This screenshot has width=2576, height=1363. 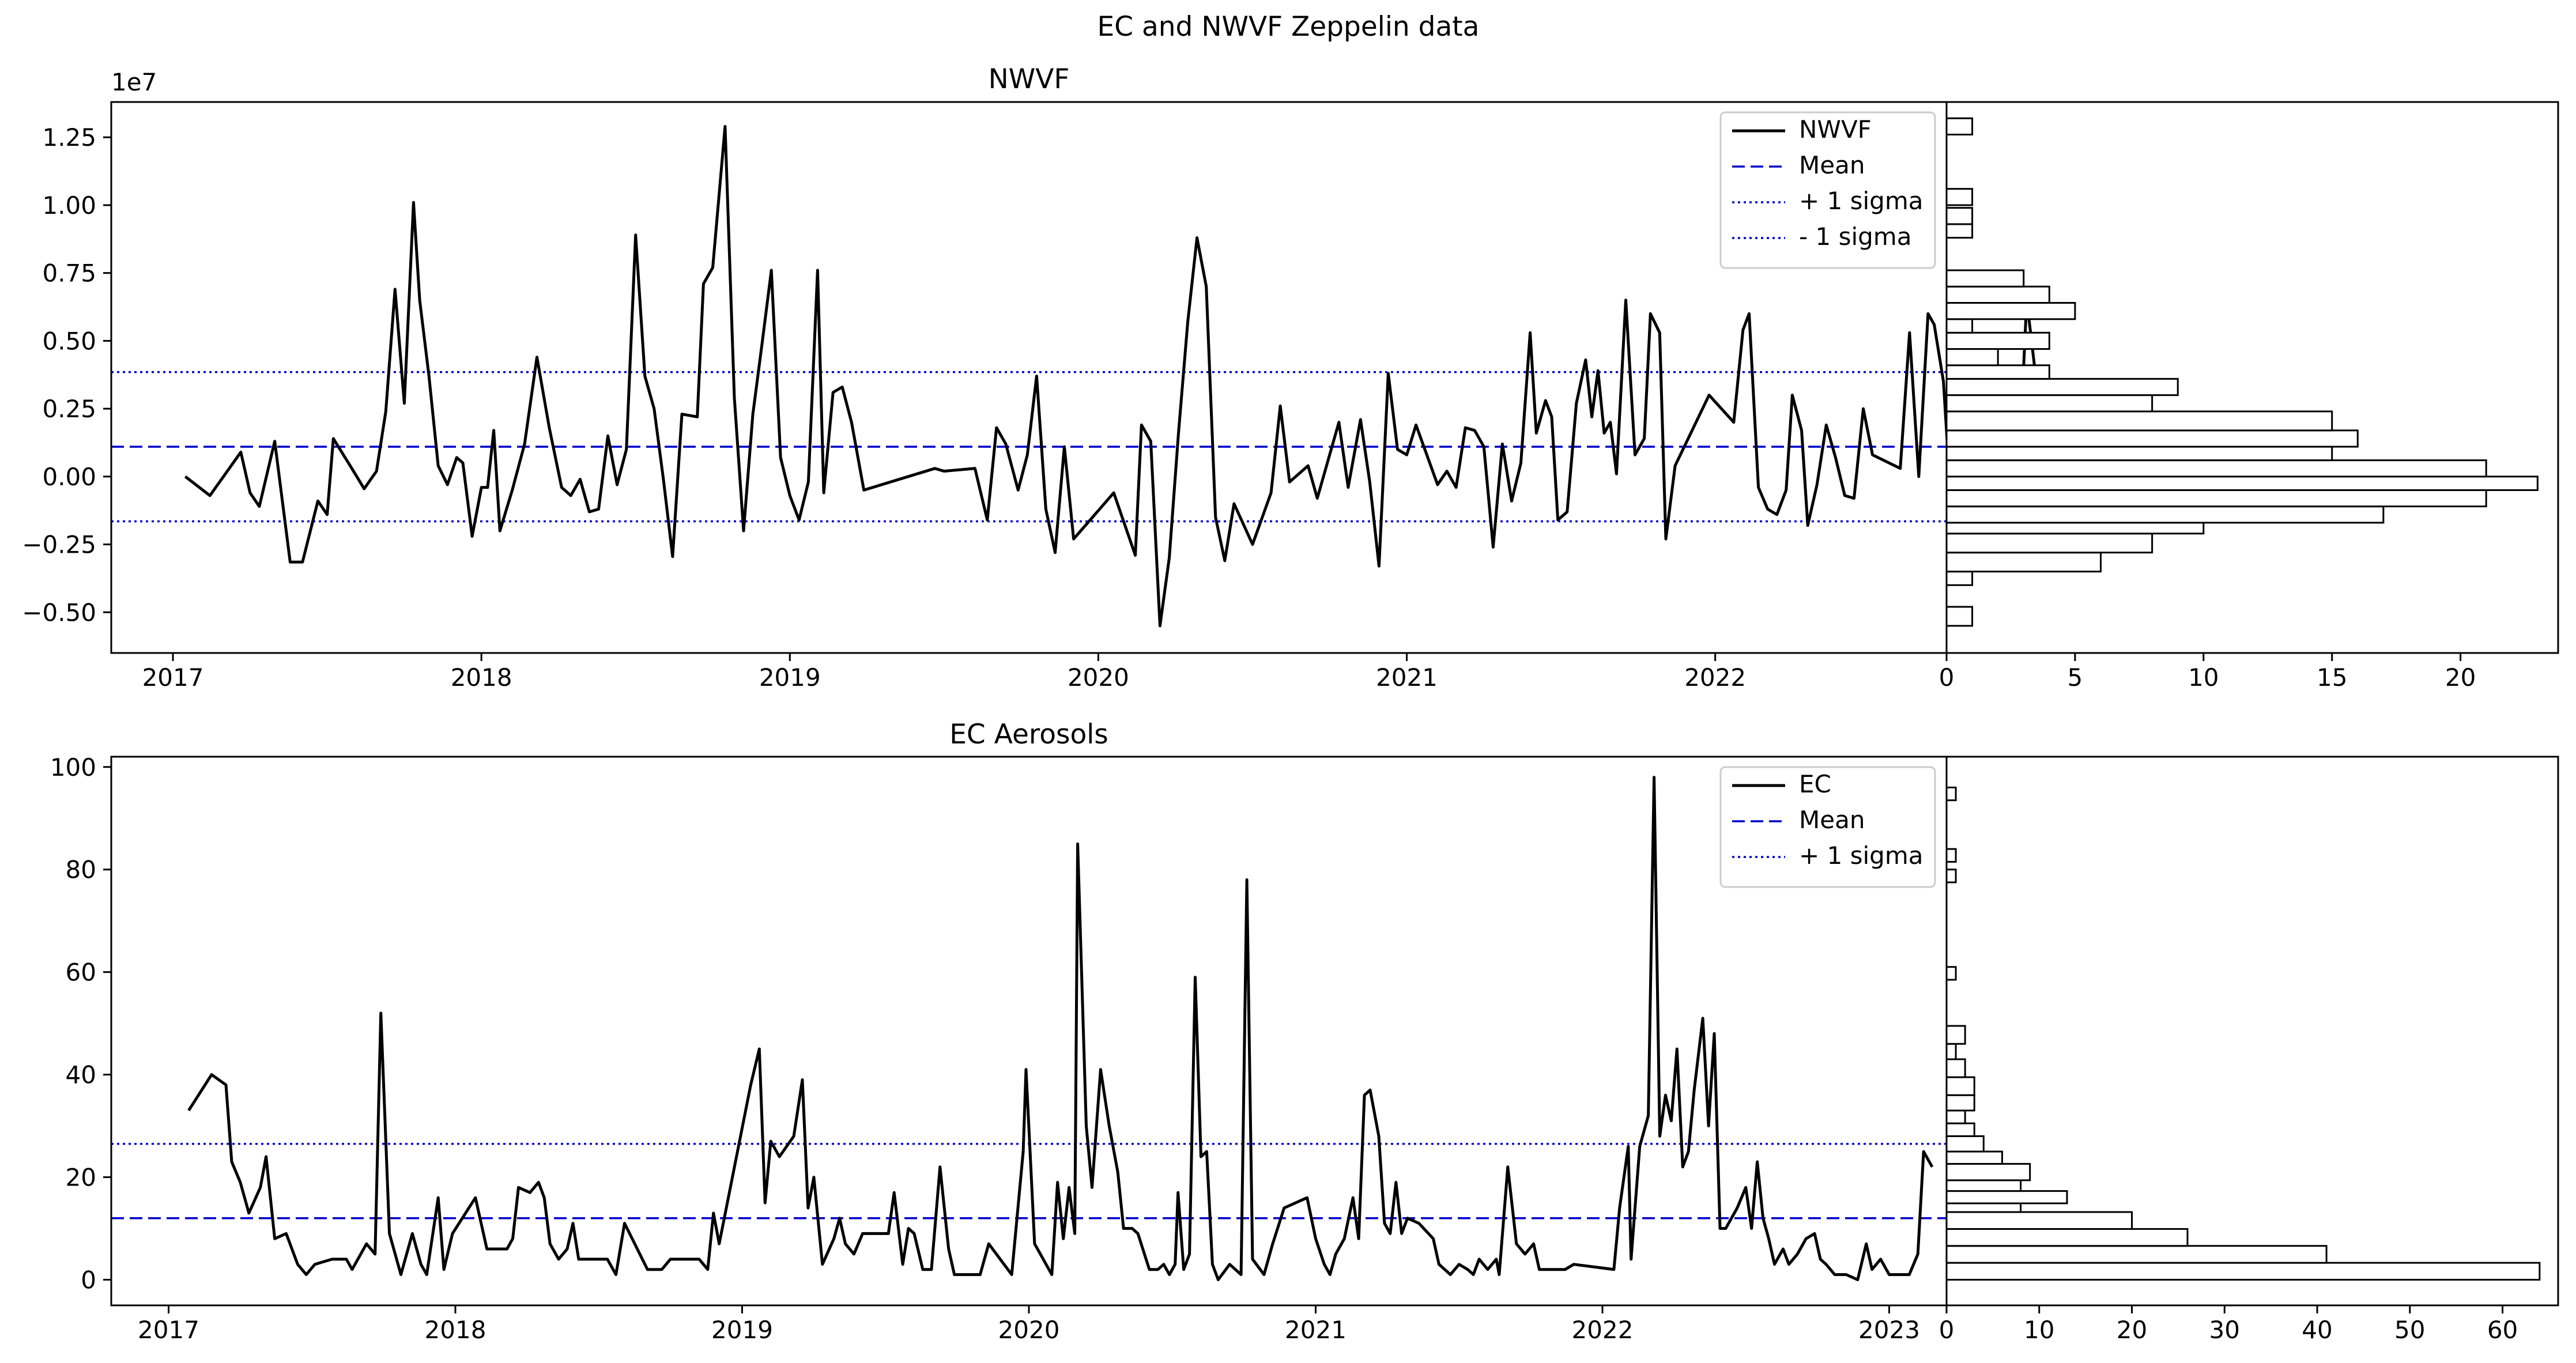 What do you see at coordinates (59, 612) in the screenshot?
I see `y-tick-label: −0.50` at bounding box center [59, 612].